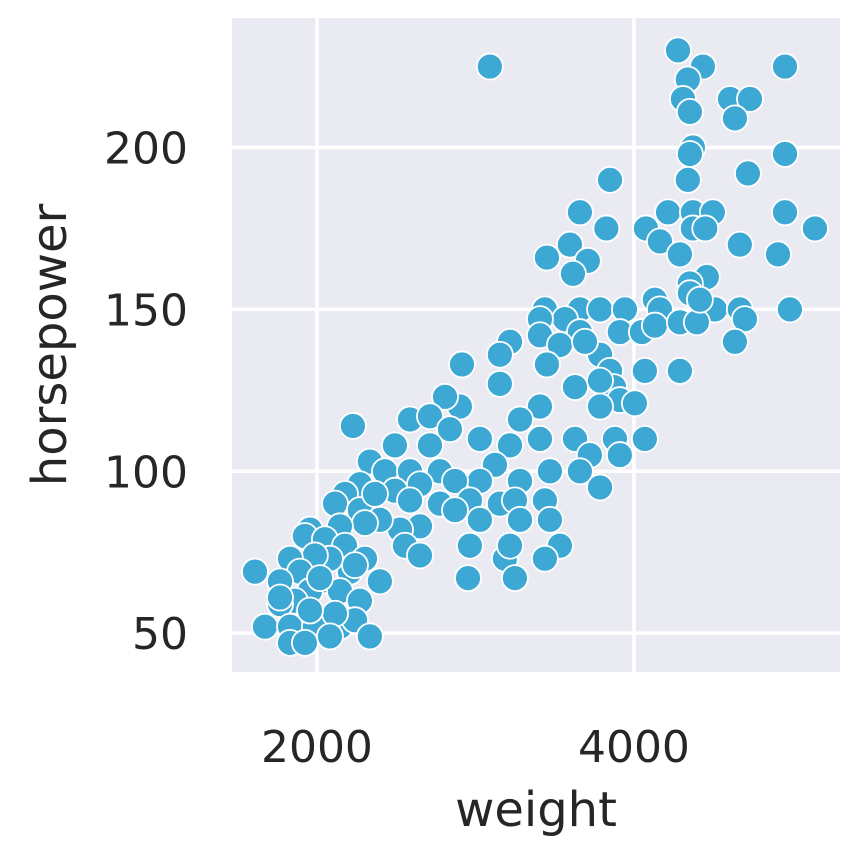 This screenshot has height=860, width=860. I want to click on x-tick-label: 4000, so click(634, 747).